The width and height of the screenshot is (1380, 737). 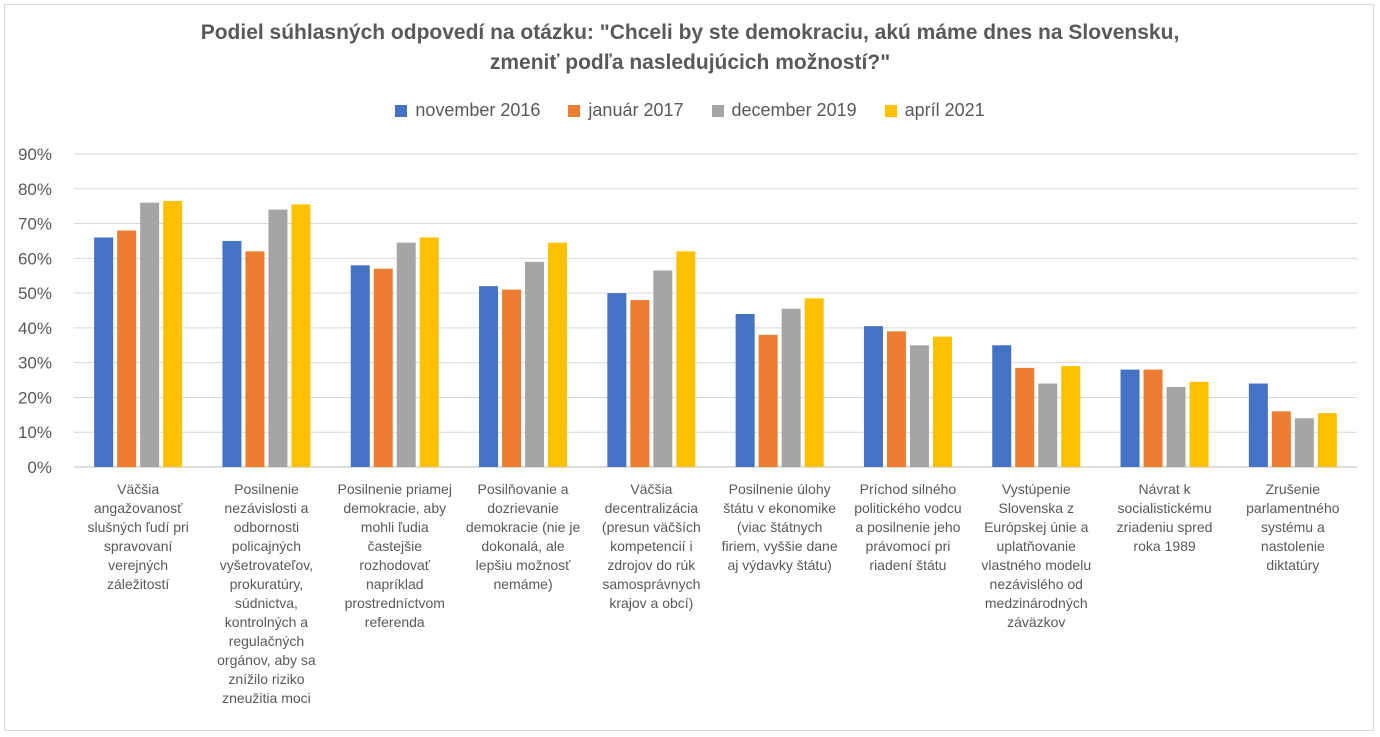 I want to click on x-category-label-line: kompetencií i, so click(x=651, y=546).